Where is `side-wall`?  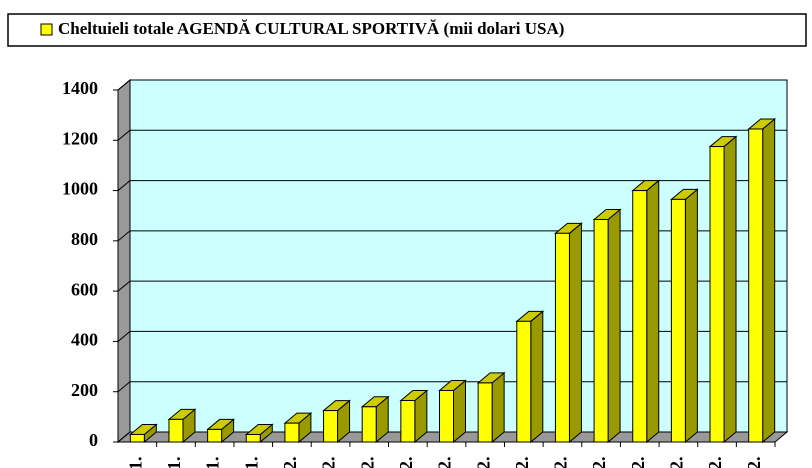
side-wall is located at coordinates (124, 261).